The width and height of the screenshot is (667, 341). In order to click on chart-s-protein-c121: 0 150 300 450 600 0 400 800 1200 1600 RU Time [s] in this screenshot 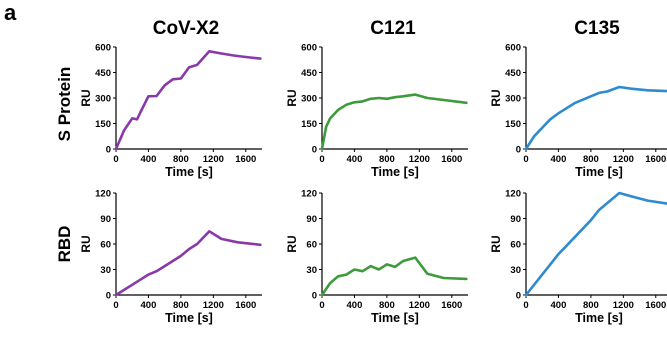, I will do `click(376, 111)`.